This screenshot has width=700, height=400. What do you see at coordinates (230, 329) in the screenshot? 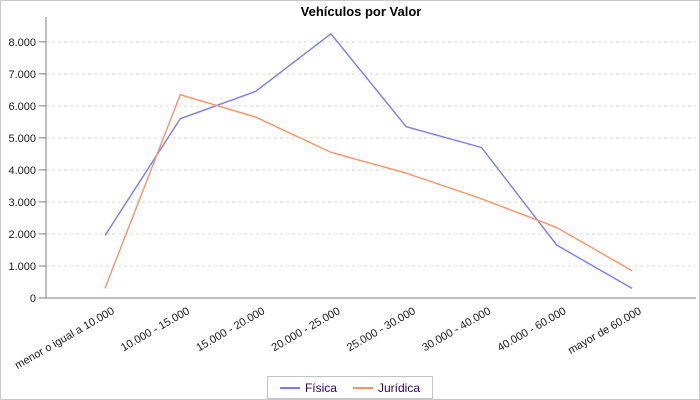
I see `x-axis-label: 15.000 - 20.000` at bounding box center [230, 329].